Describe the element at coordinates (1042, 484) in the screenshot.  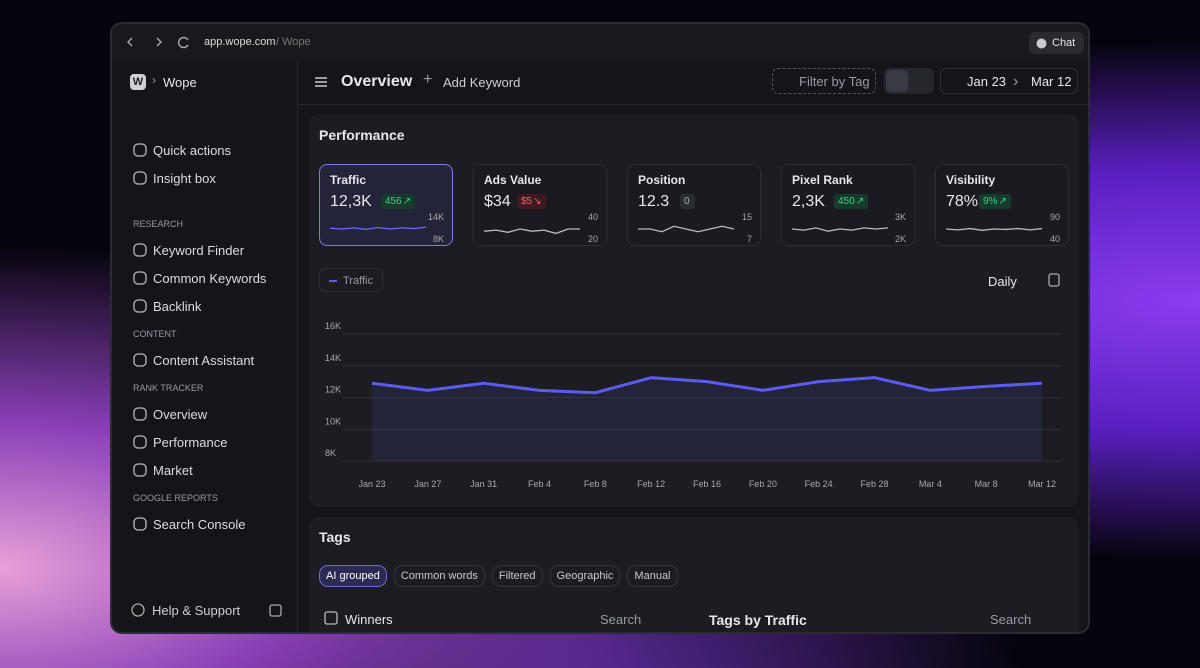
I see `x-tick-label: Mar 12` at that location.